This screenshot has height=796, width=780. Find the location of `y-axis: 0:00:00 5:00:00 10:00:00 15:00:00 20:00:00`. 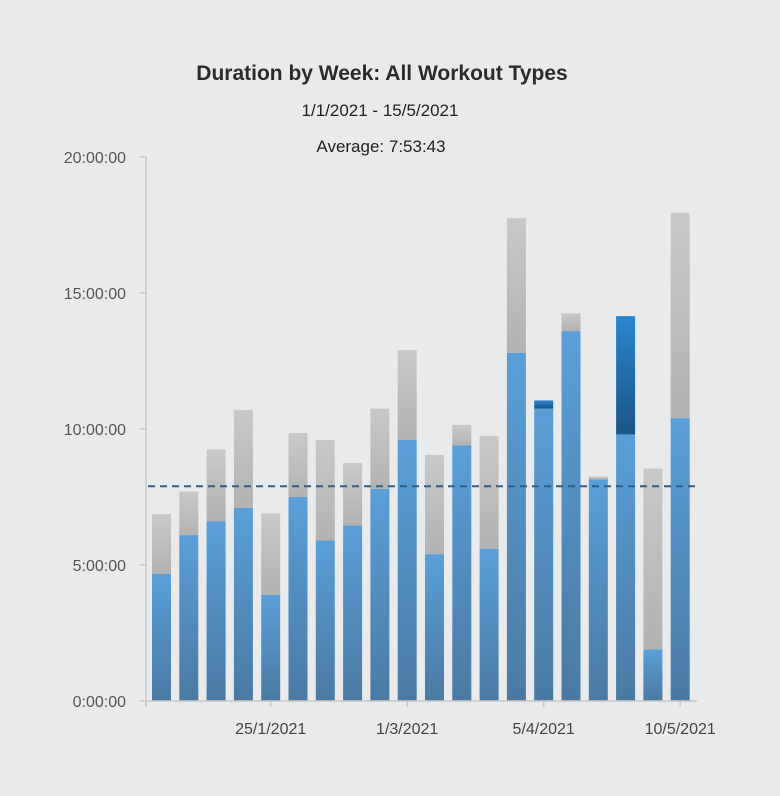

y-axis: 0:00:00 5:00:00 10:00:00 15:00:00 20:00:00 is located at coordinates (105, 430).